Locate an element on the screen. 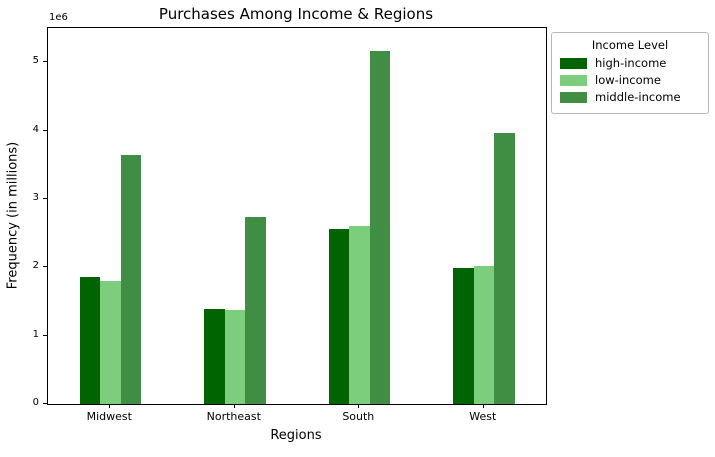 Image resolution: width=715 pixels, height=457 pixels. bar-northeast-high-income is located at coordinates (214, 356).